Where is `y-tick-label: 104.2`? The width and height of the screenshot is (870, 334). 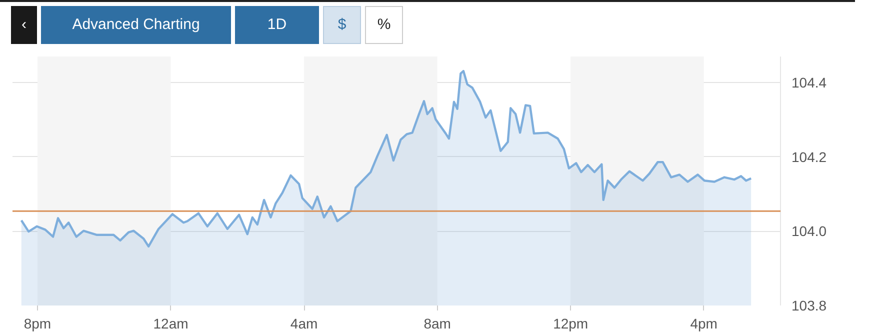 y-tick-label: 104.2 is located at coordinates (809, 156).